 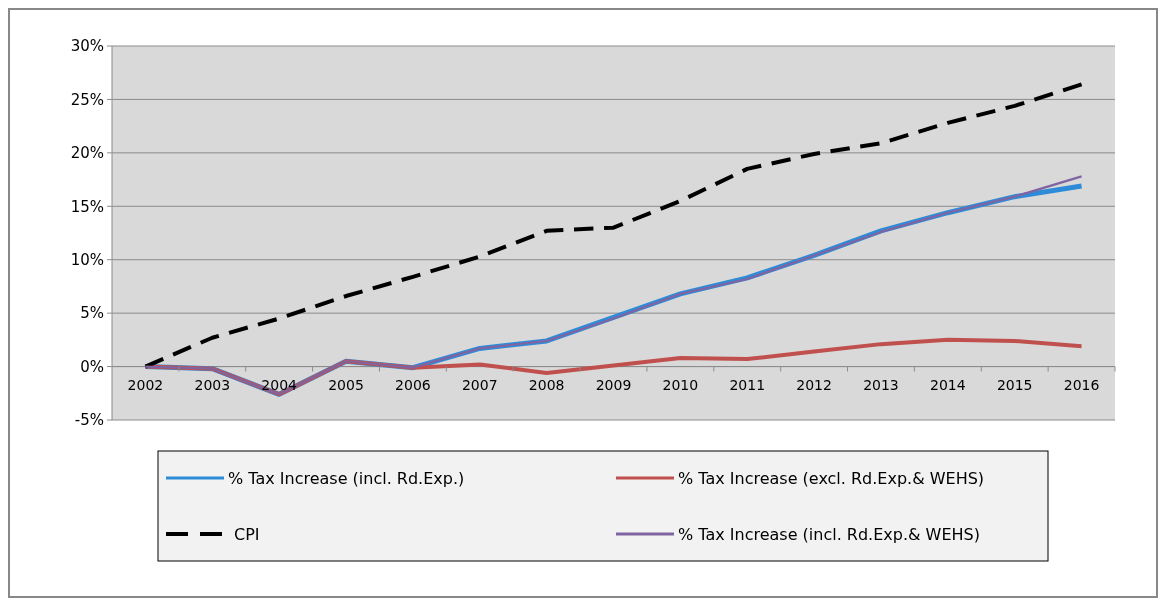 I want to click on x-tick-label: 2004, so click(x=279, y=384).